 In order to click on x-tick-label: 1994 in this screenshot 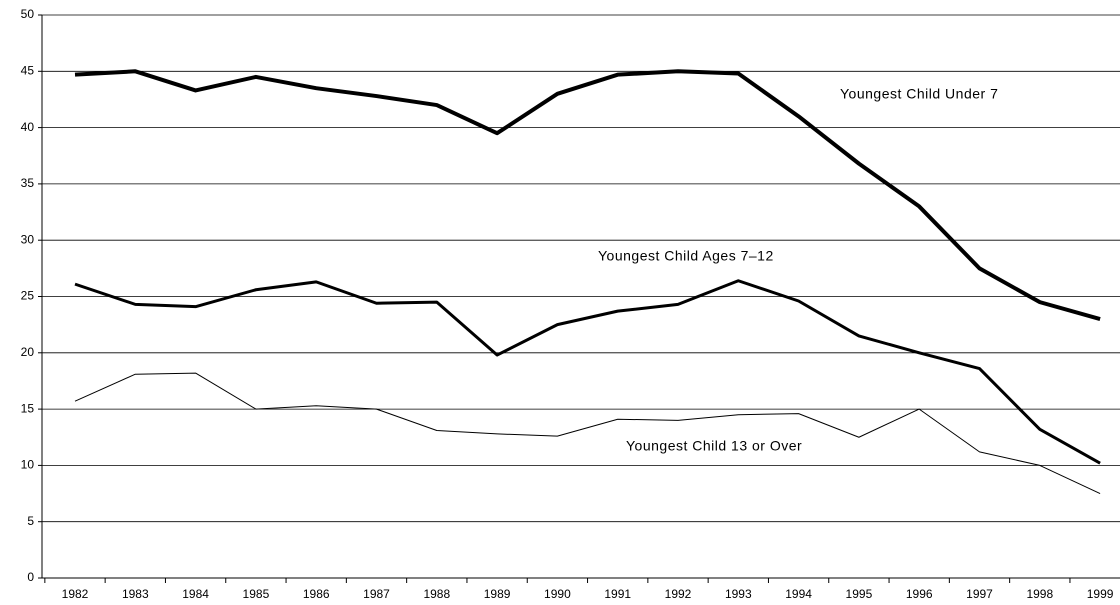, I will do `click(798, 594)`.